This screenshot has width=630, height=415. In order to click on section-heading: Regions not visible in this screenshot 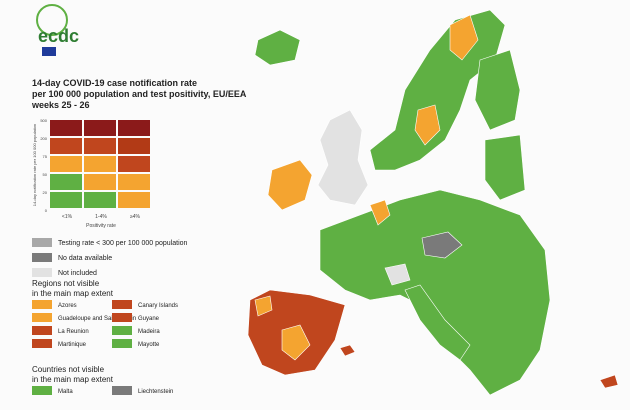, I will do `click(66, 283)`.